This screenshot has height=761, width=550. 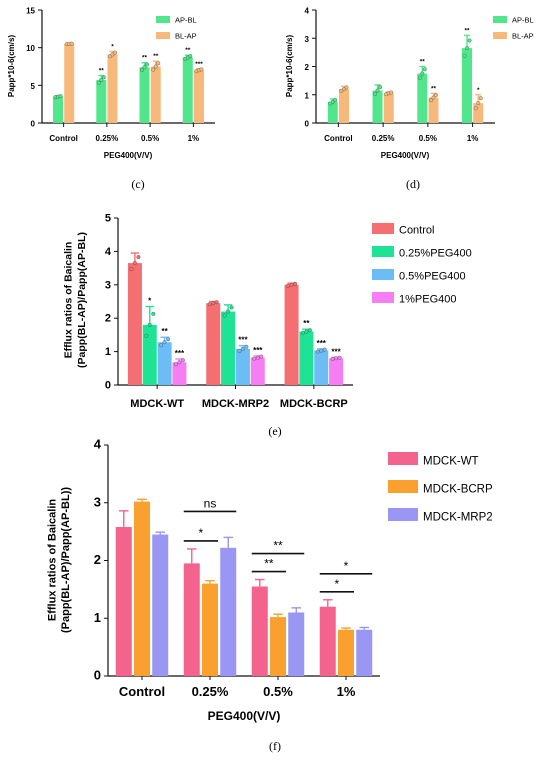 I want to click on x-axis-label: PEG400(V/V), so click(x=244, y=716).